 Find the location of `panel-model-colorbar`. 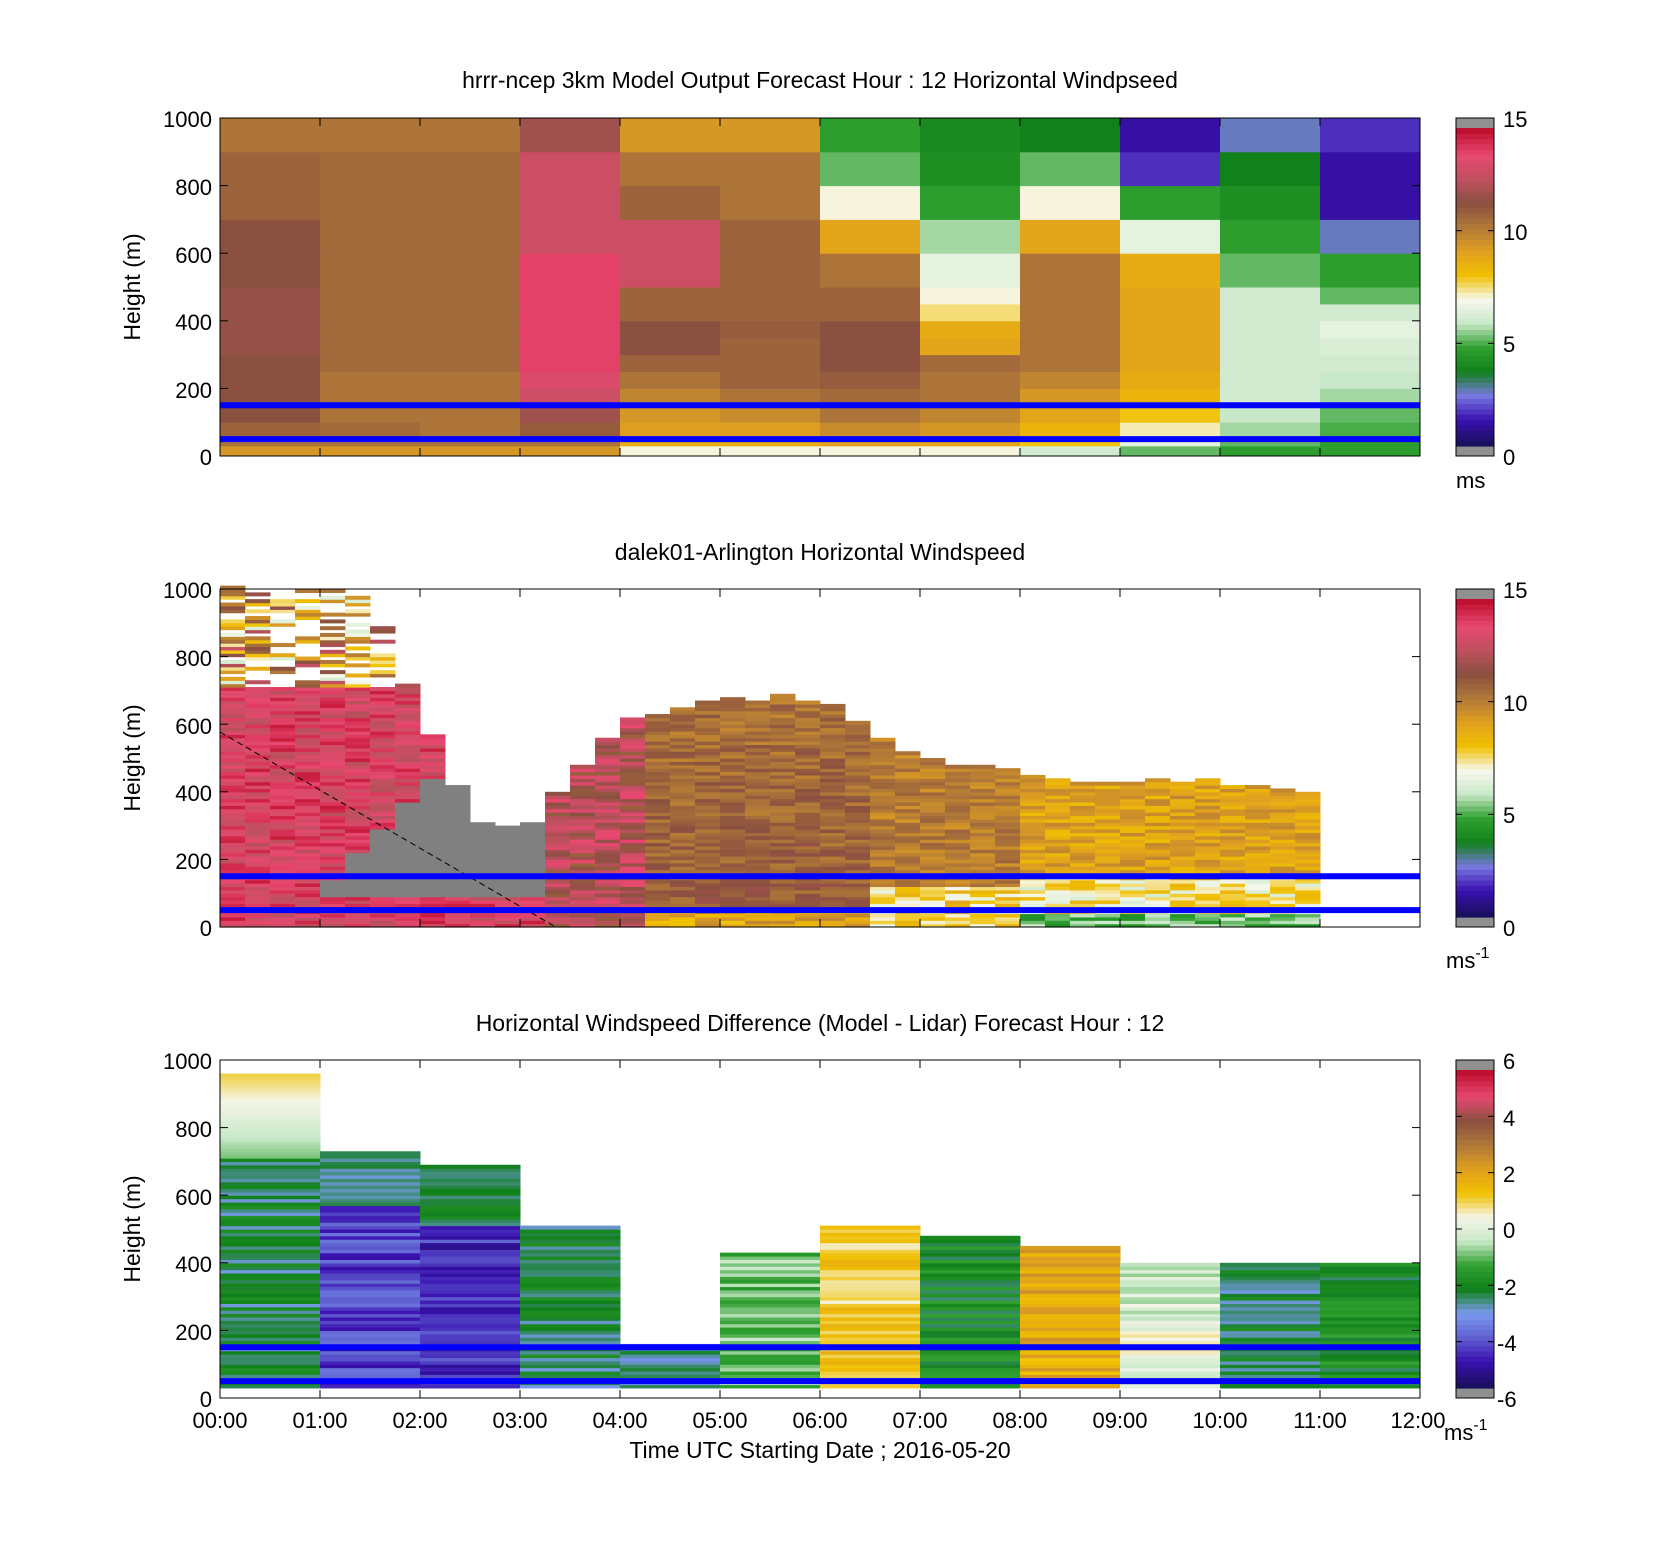

panel-model-colorbar is located at coordinates (1475, 287).